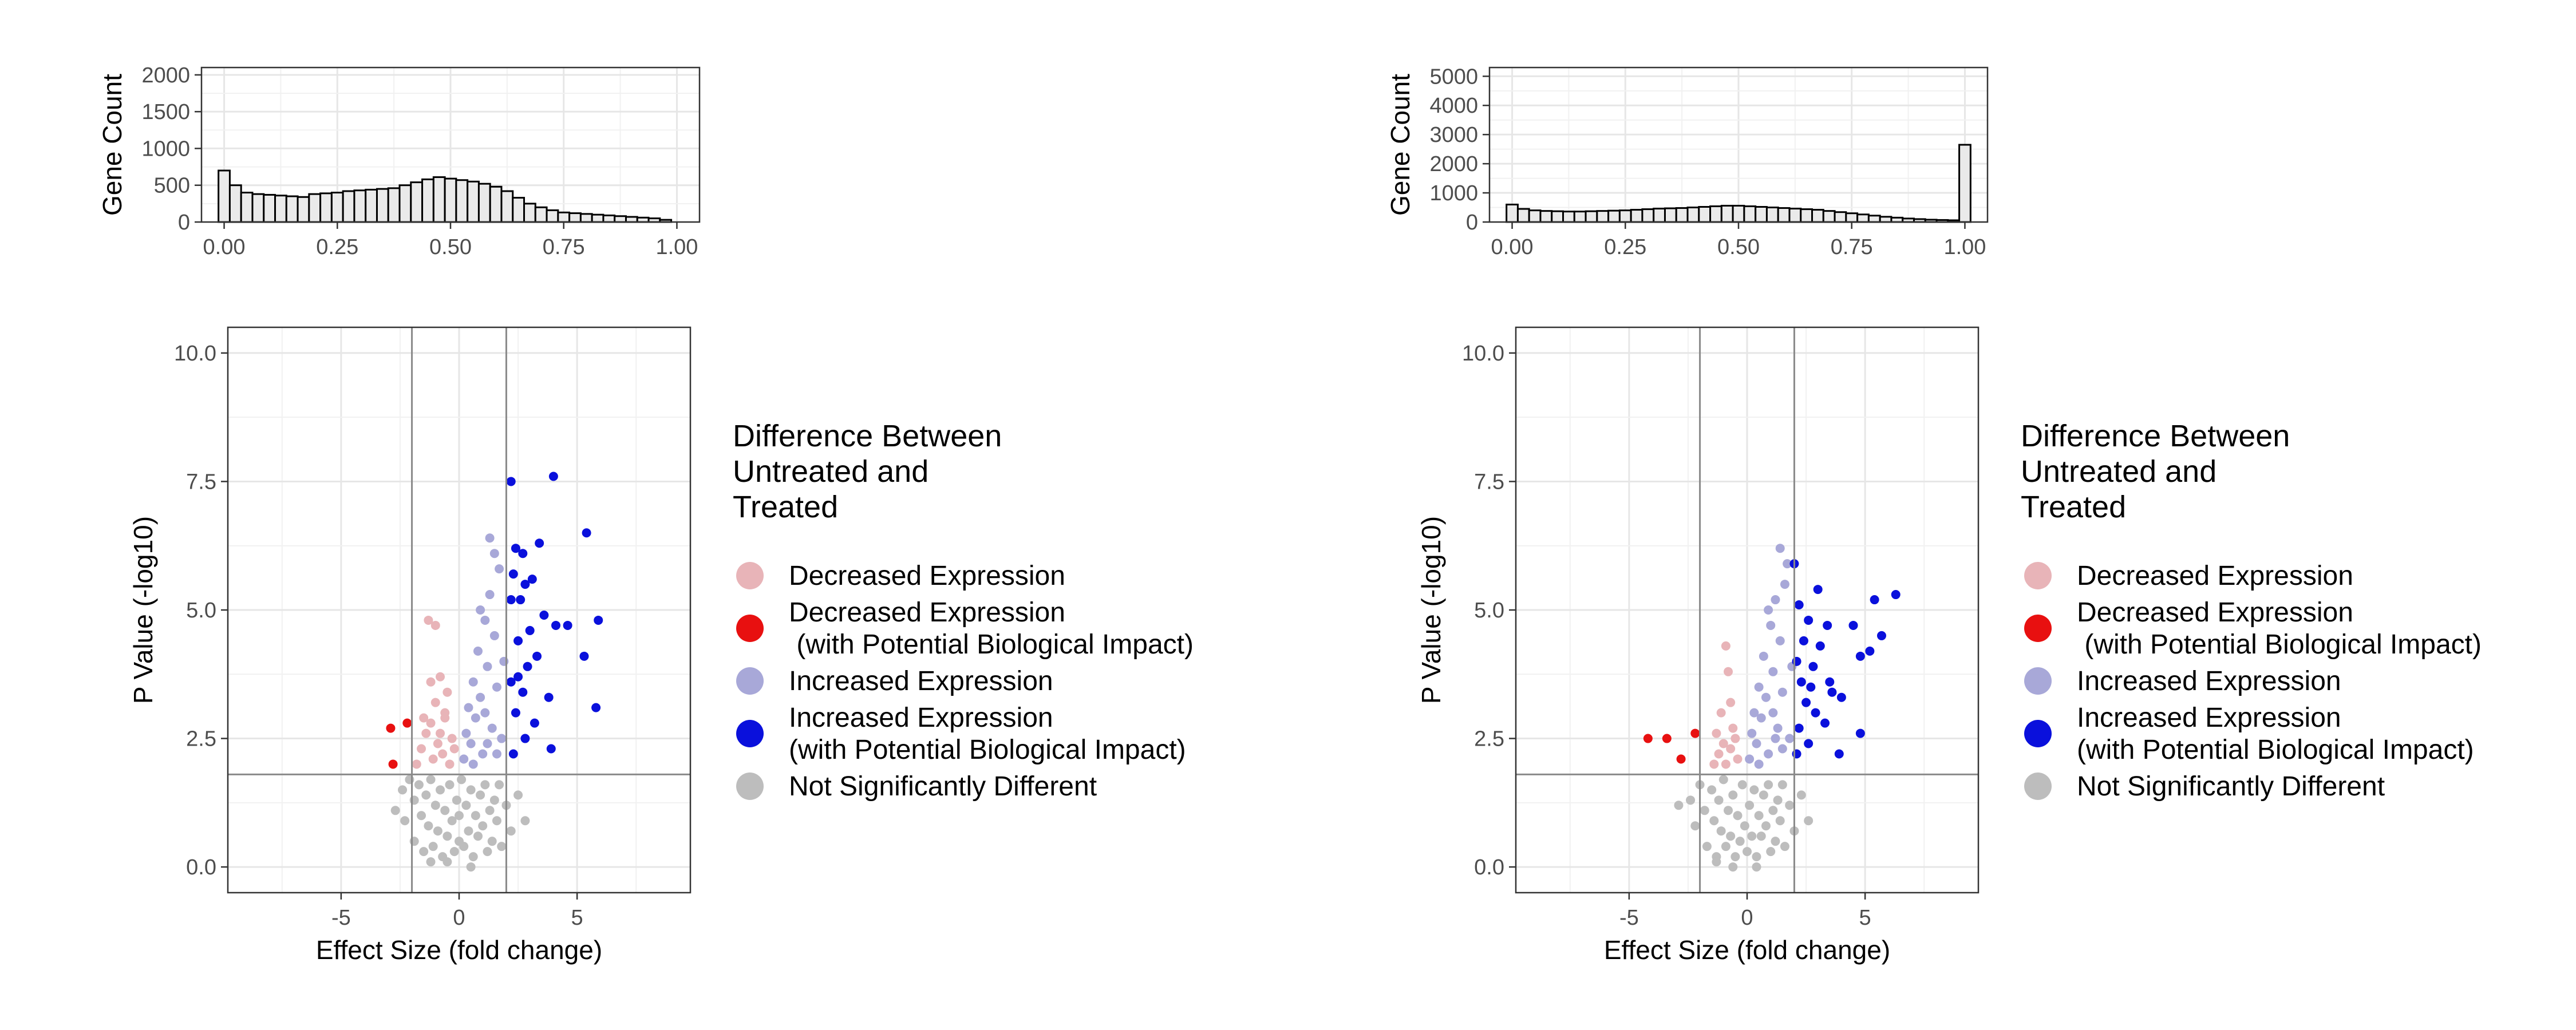  Describe the element at coordinates (112, 145) in the screenshot. I see `histogram-y-axis-title: Gene Count` at that location.